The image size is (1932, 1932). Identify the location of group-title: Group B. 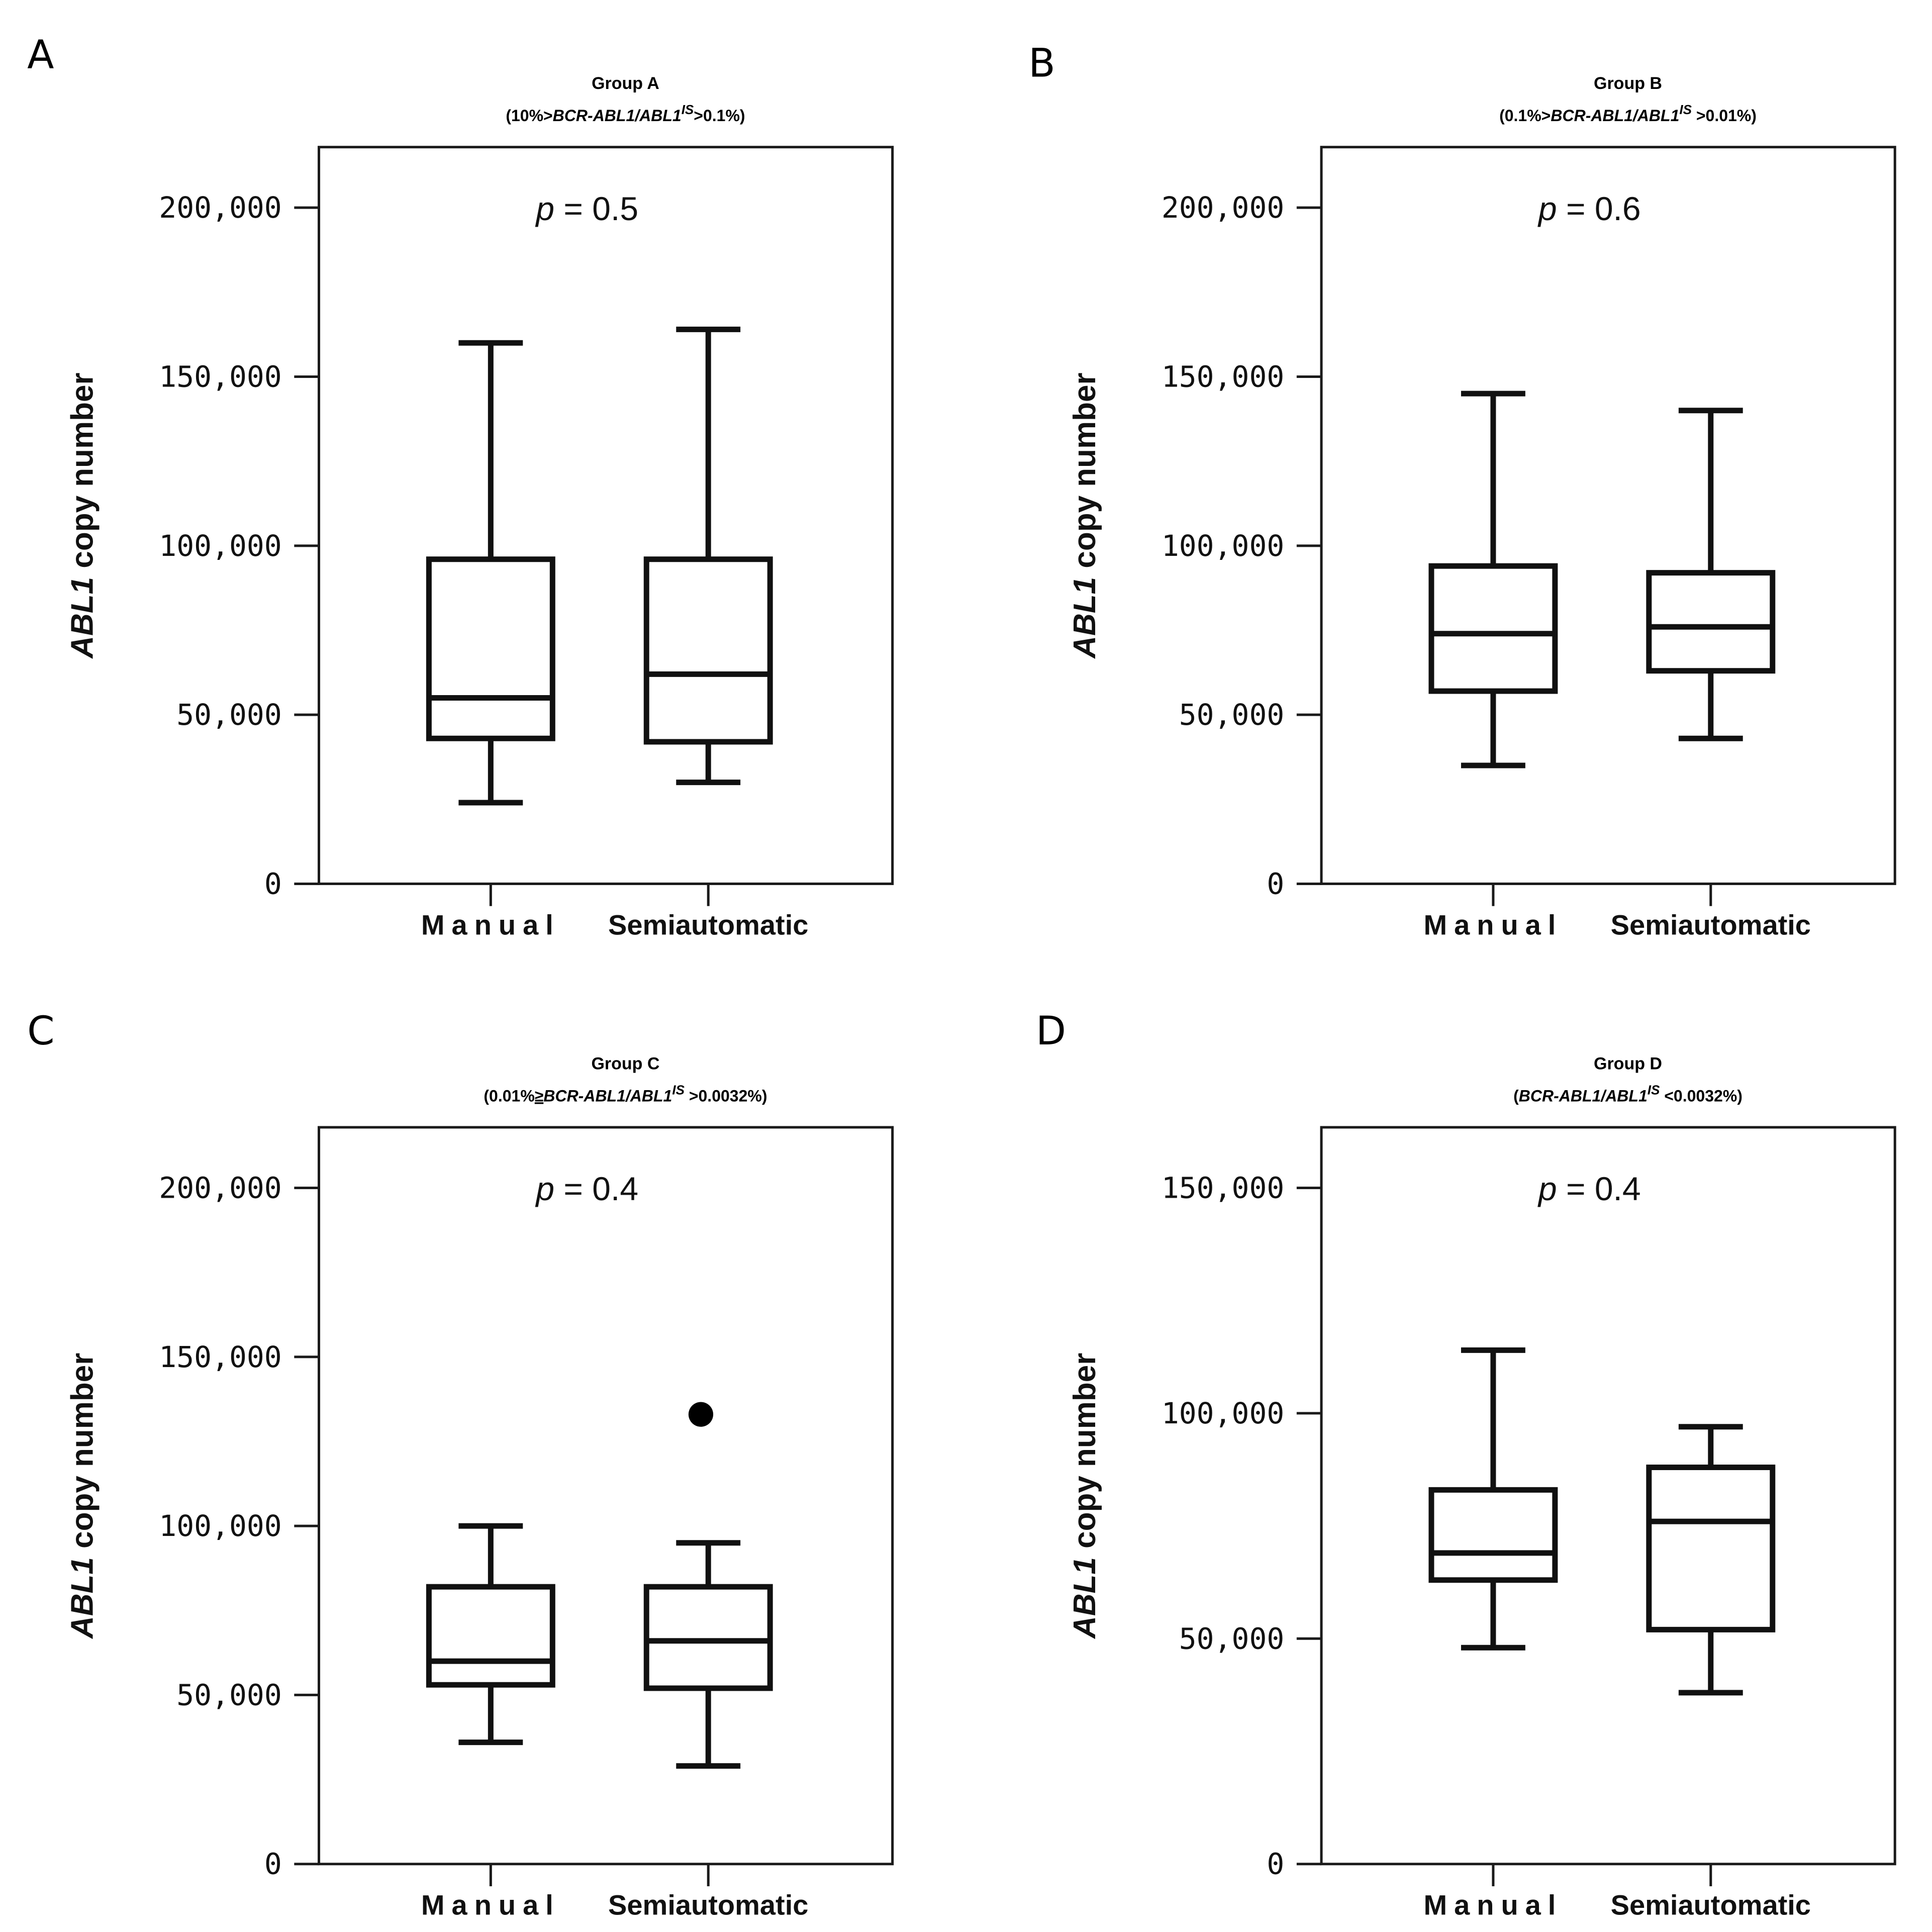
(1628, 83).